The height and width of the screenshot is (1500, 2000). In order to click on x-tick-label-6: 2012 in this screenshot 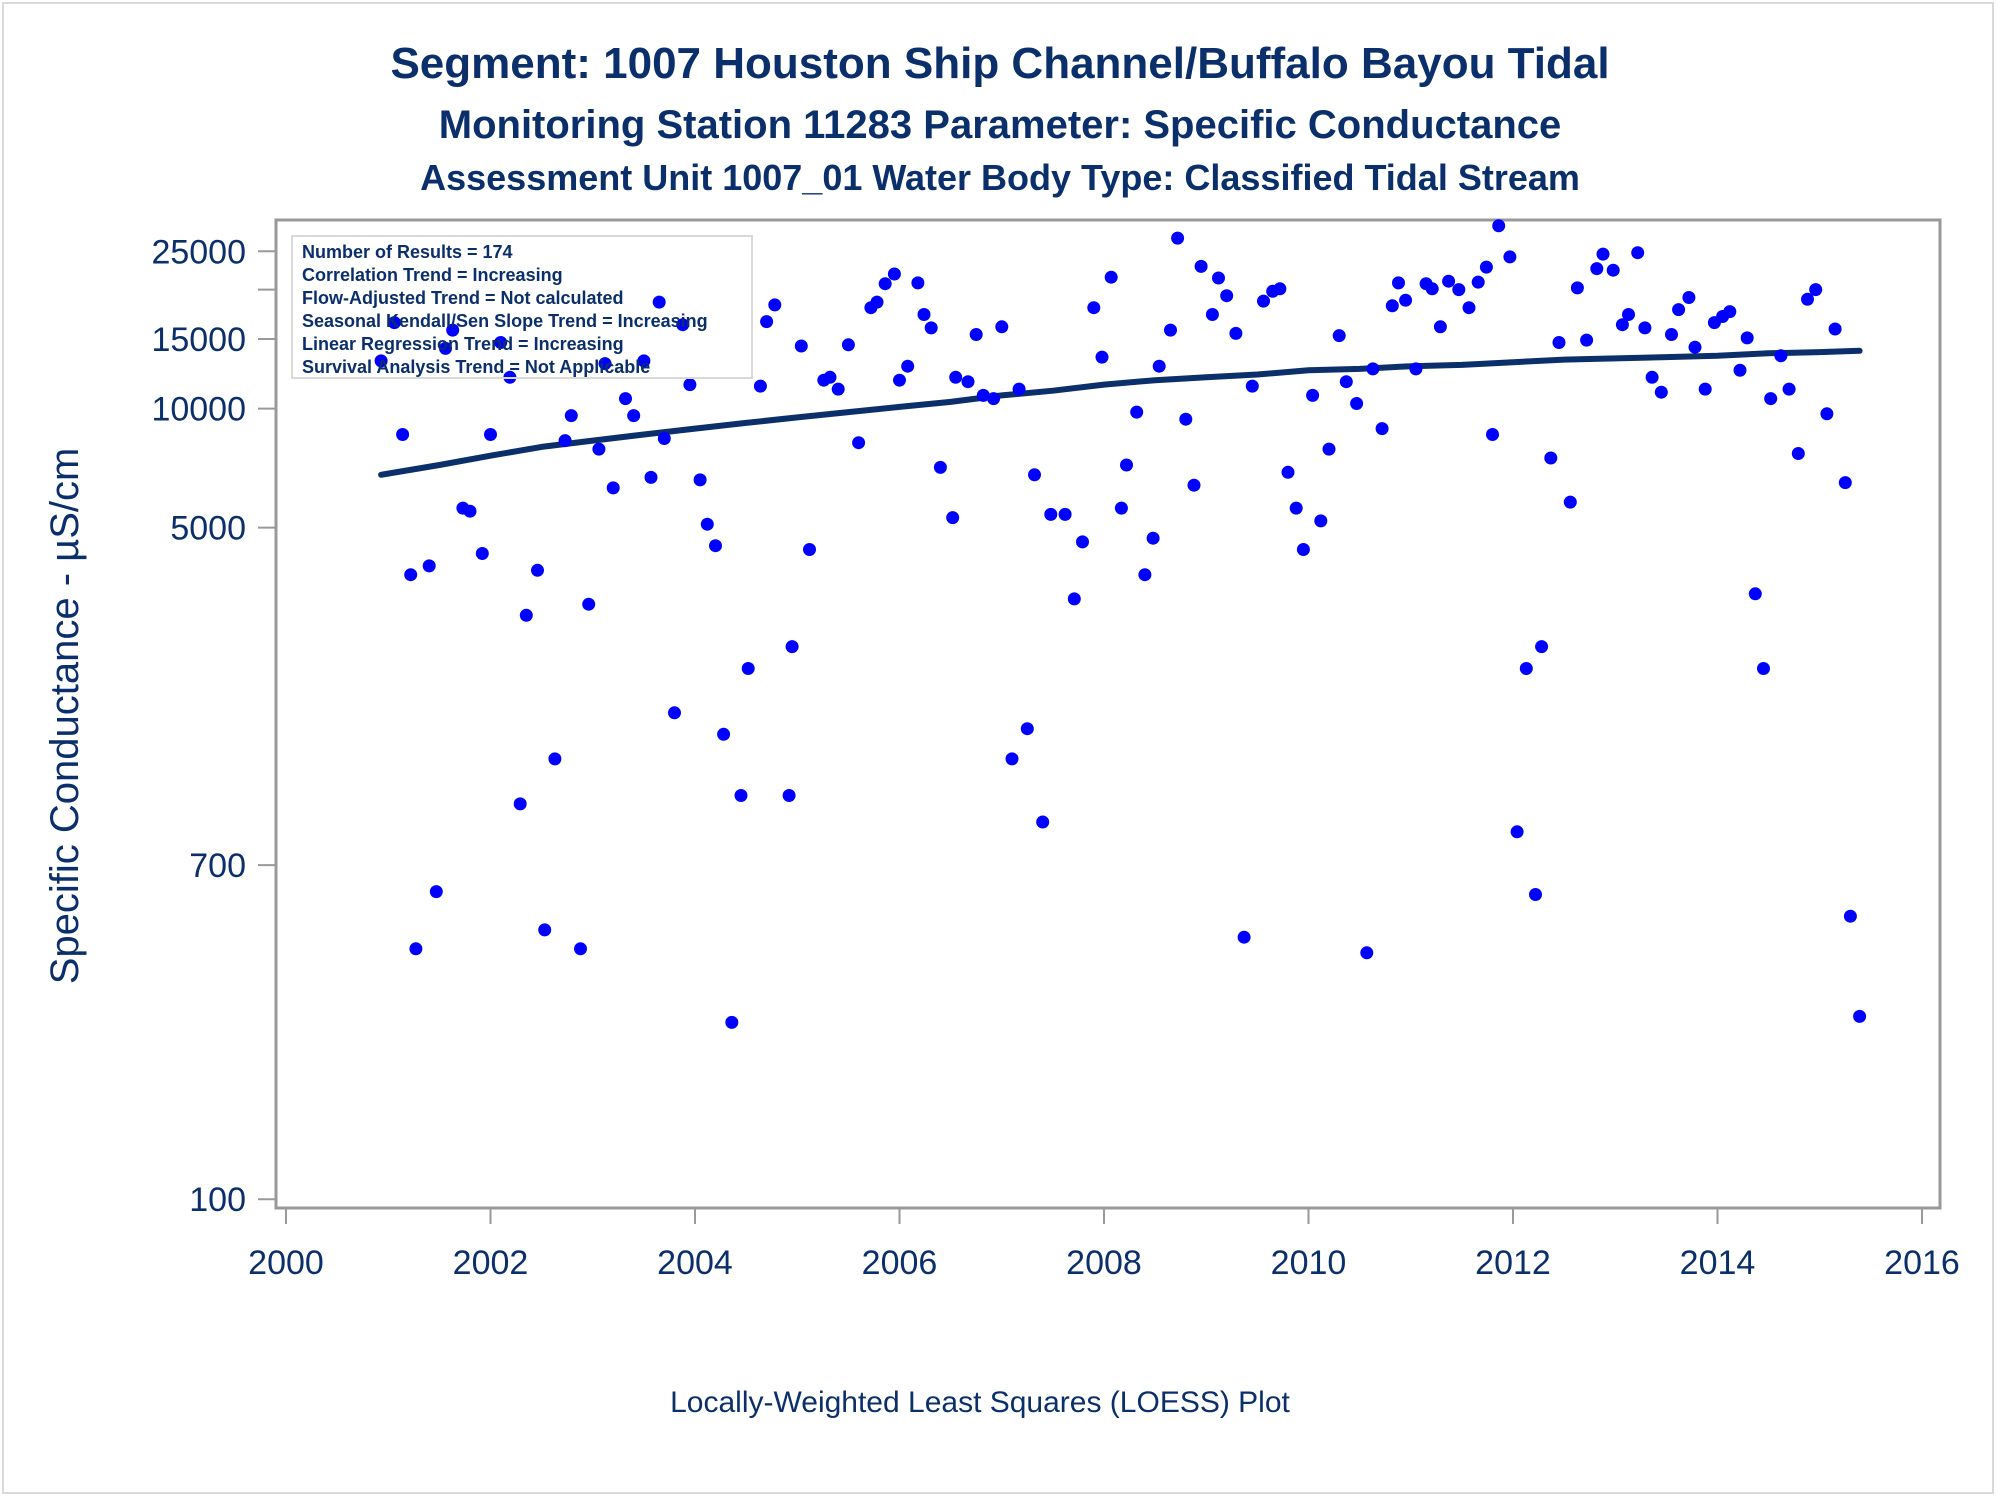, I will do `click(1513, 1263)`.